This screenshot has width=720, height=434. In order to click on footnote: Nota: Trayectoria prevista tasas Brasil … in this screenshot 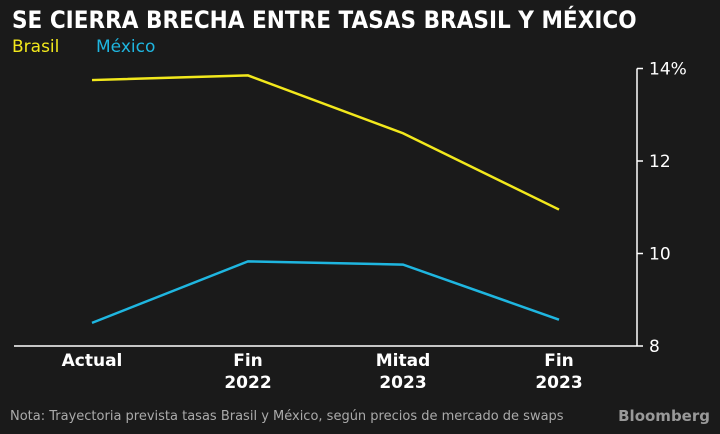, I will do `click(287, 416)`.